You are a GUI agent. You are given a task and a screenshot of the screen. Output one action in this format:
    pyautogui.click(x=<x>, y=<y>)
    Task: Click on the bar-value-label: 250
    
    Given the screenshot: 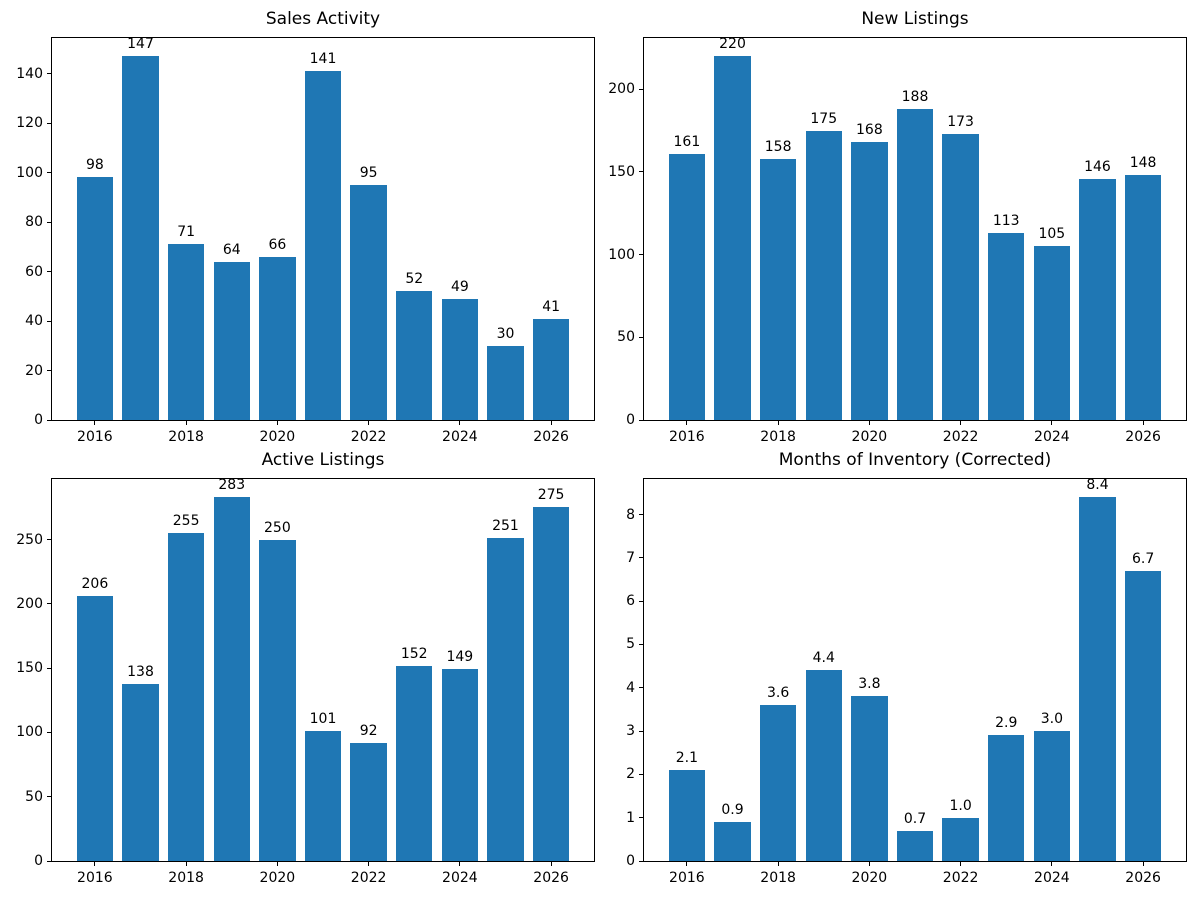 What is the action you would take?
    pyautogui.click(x=277, y=527)
    